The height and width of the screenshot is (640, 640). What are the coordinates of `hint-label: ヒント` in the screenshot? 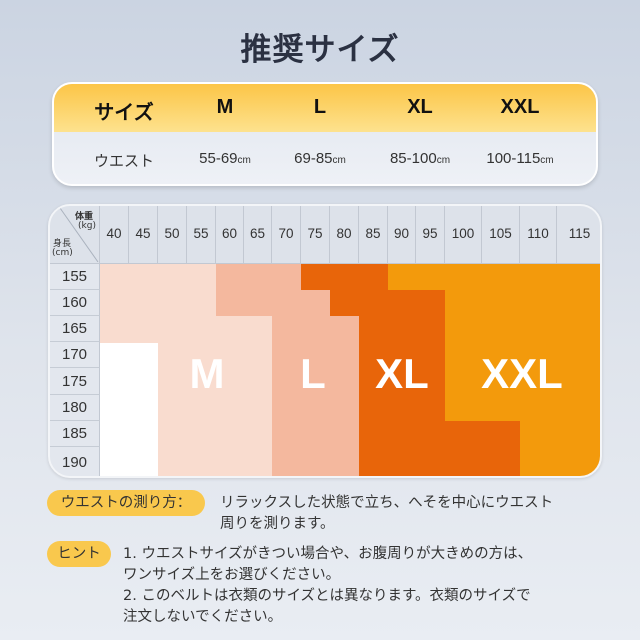 It's located at (79, 554).